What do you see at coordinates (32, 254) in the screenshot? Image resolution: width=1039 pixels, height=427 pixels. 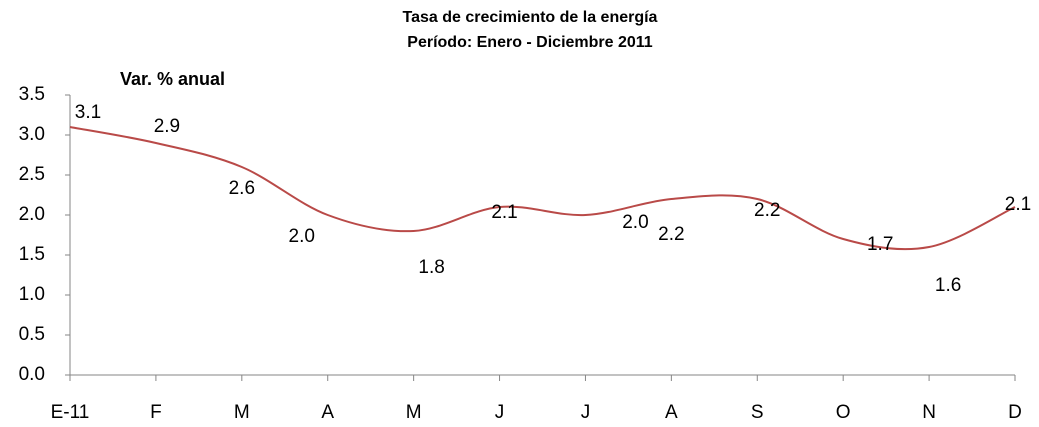 I see `y-tick-label: 1.5` at bounding box center [32, 254].